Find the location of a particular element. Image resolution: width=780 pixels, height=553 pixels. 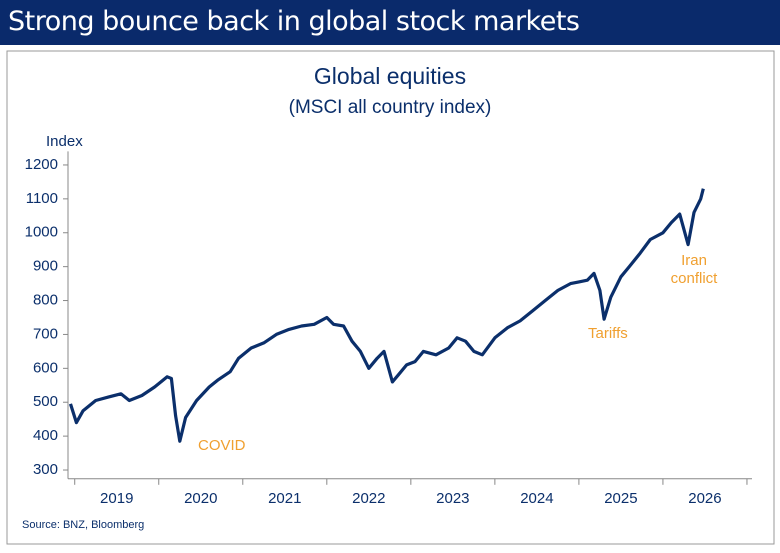

y-tick-label: 1000 is located at coordinates (41, 232).